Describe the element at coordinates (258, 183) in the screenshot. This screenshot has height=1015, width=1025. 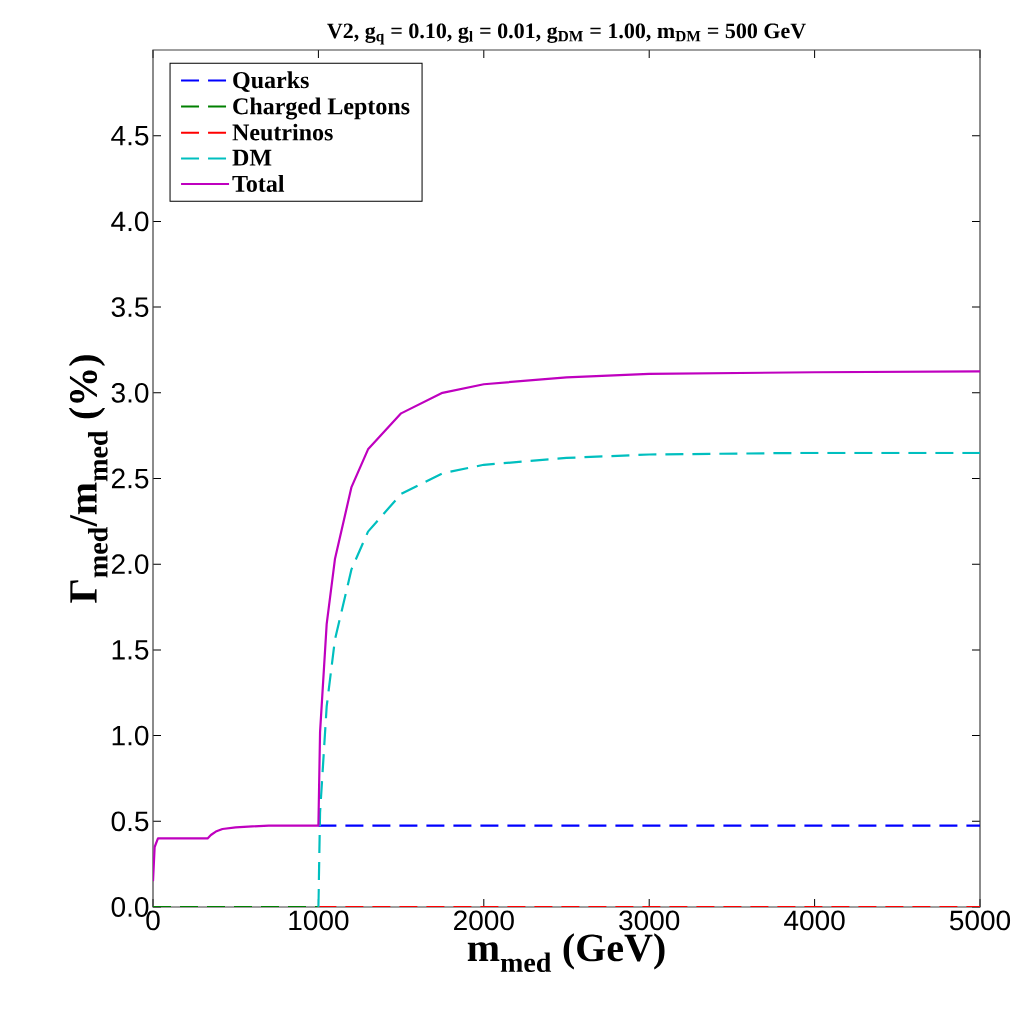
I see `legend-label: Total` at that location.